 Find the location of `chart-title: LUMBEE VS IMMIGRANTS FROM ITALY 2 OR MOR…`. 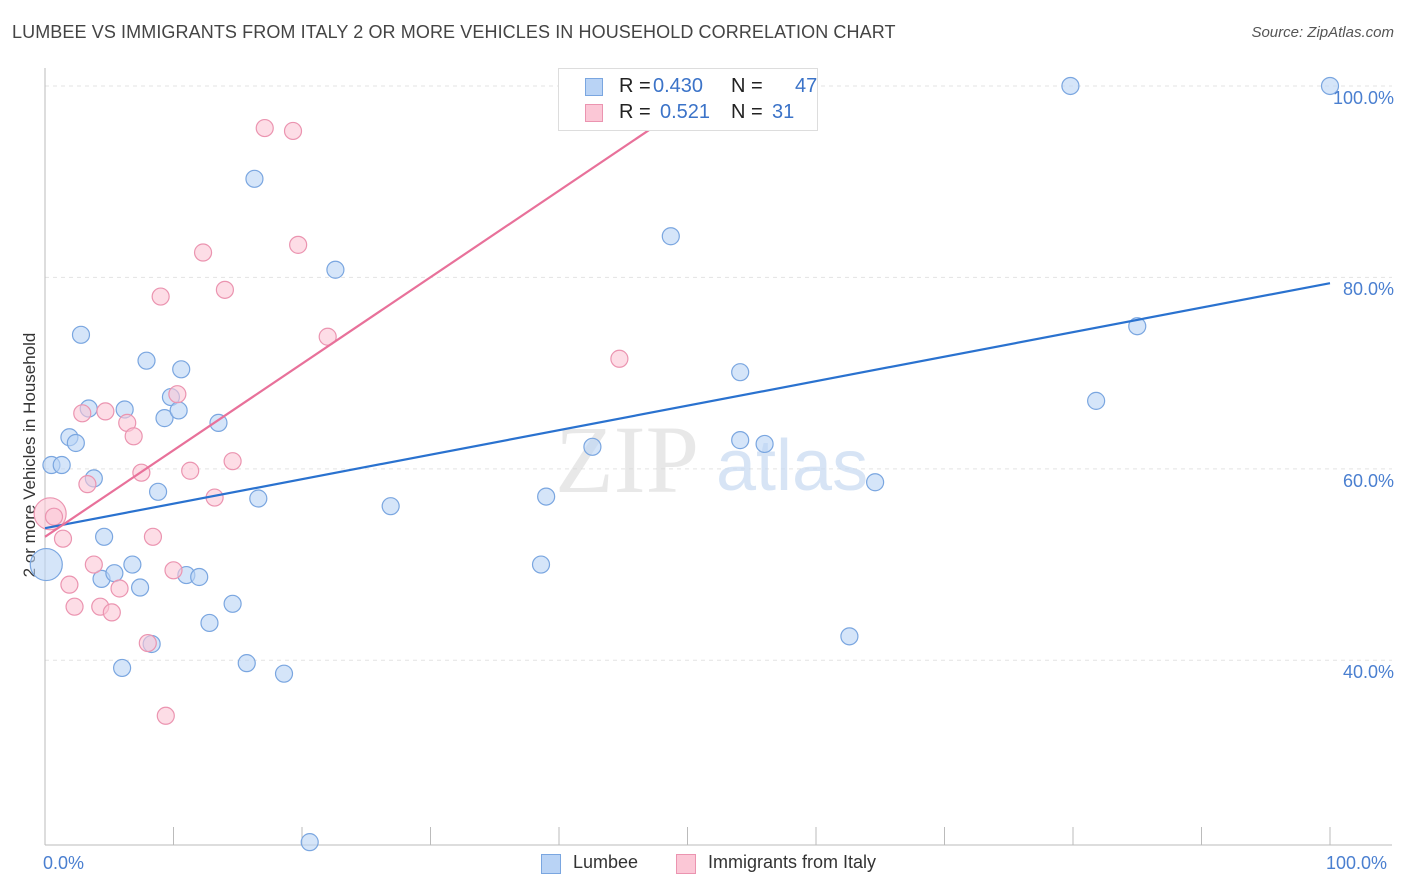

chart-title: LUMBEE VS IMMIGRANTS FROM ITALY 2 OR MOR… is located at coordinates (454, 32).